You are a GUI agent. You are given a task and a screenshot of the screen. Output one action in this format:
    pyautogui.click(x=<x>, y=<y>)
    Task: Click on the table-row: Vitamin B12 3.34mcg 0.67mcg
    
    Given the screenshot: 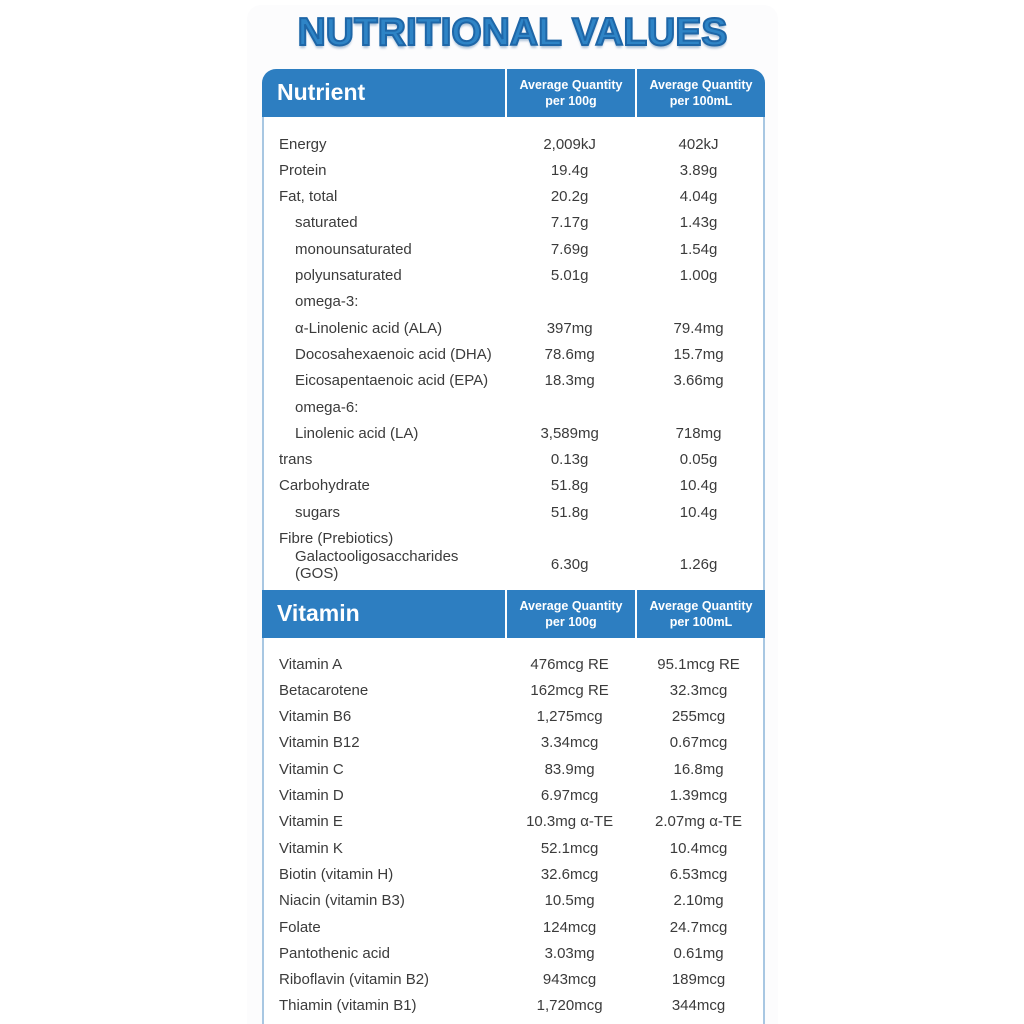 What is the action you would take?
    pyautogui.click(x=513, y=743)
    